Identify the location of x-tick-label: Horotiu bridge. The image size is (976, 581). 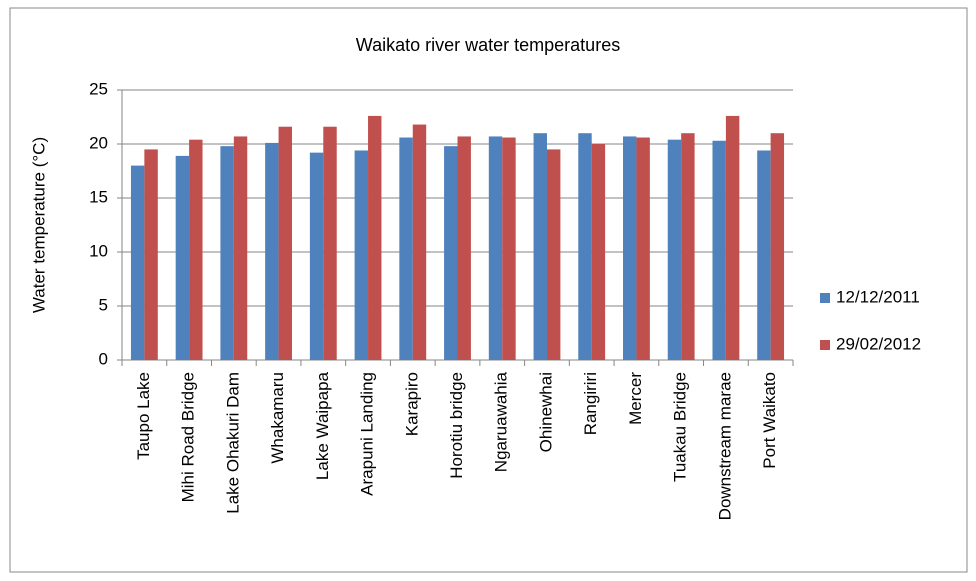
(456, 425).